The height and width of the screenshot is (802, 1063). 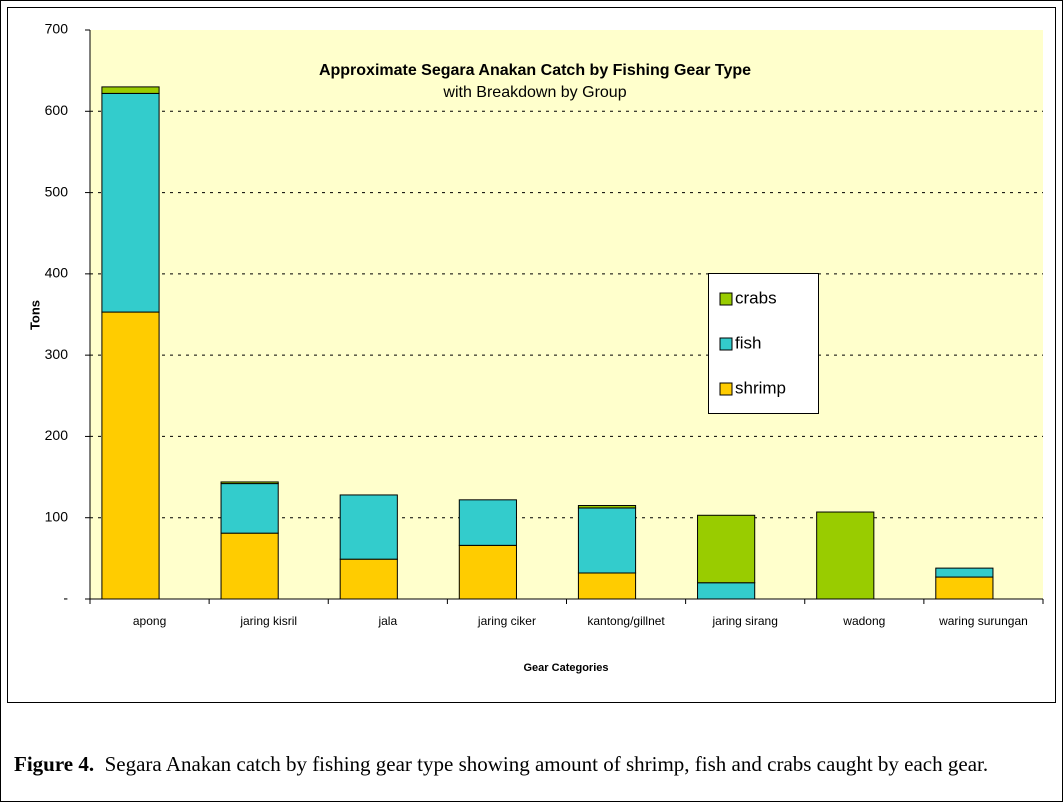 I want to click on x-tick-label: apong, so click(x=149, y=621).